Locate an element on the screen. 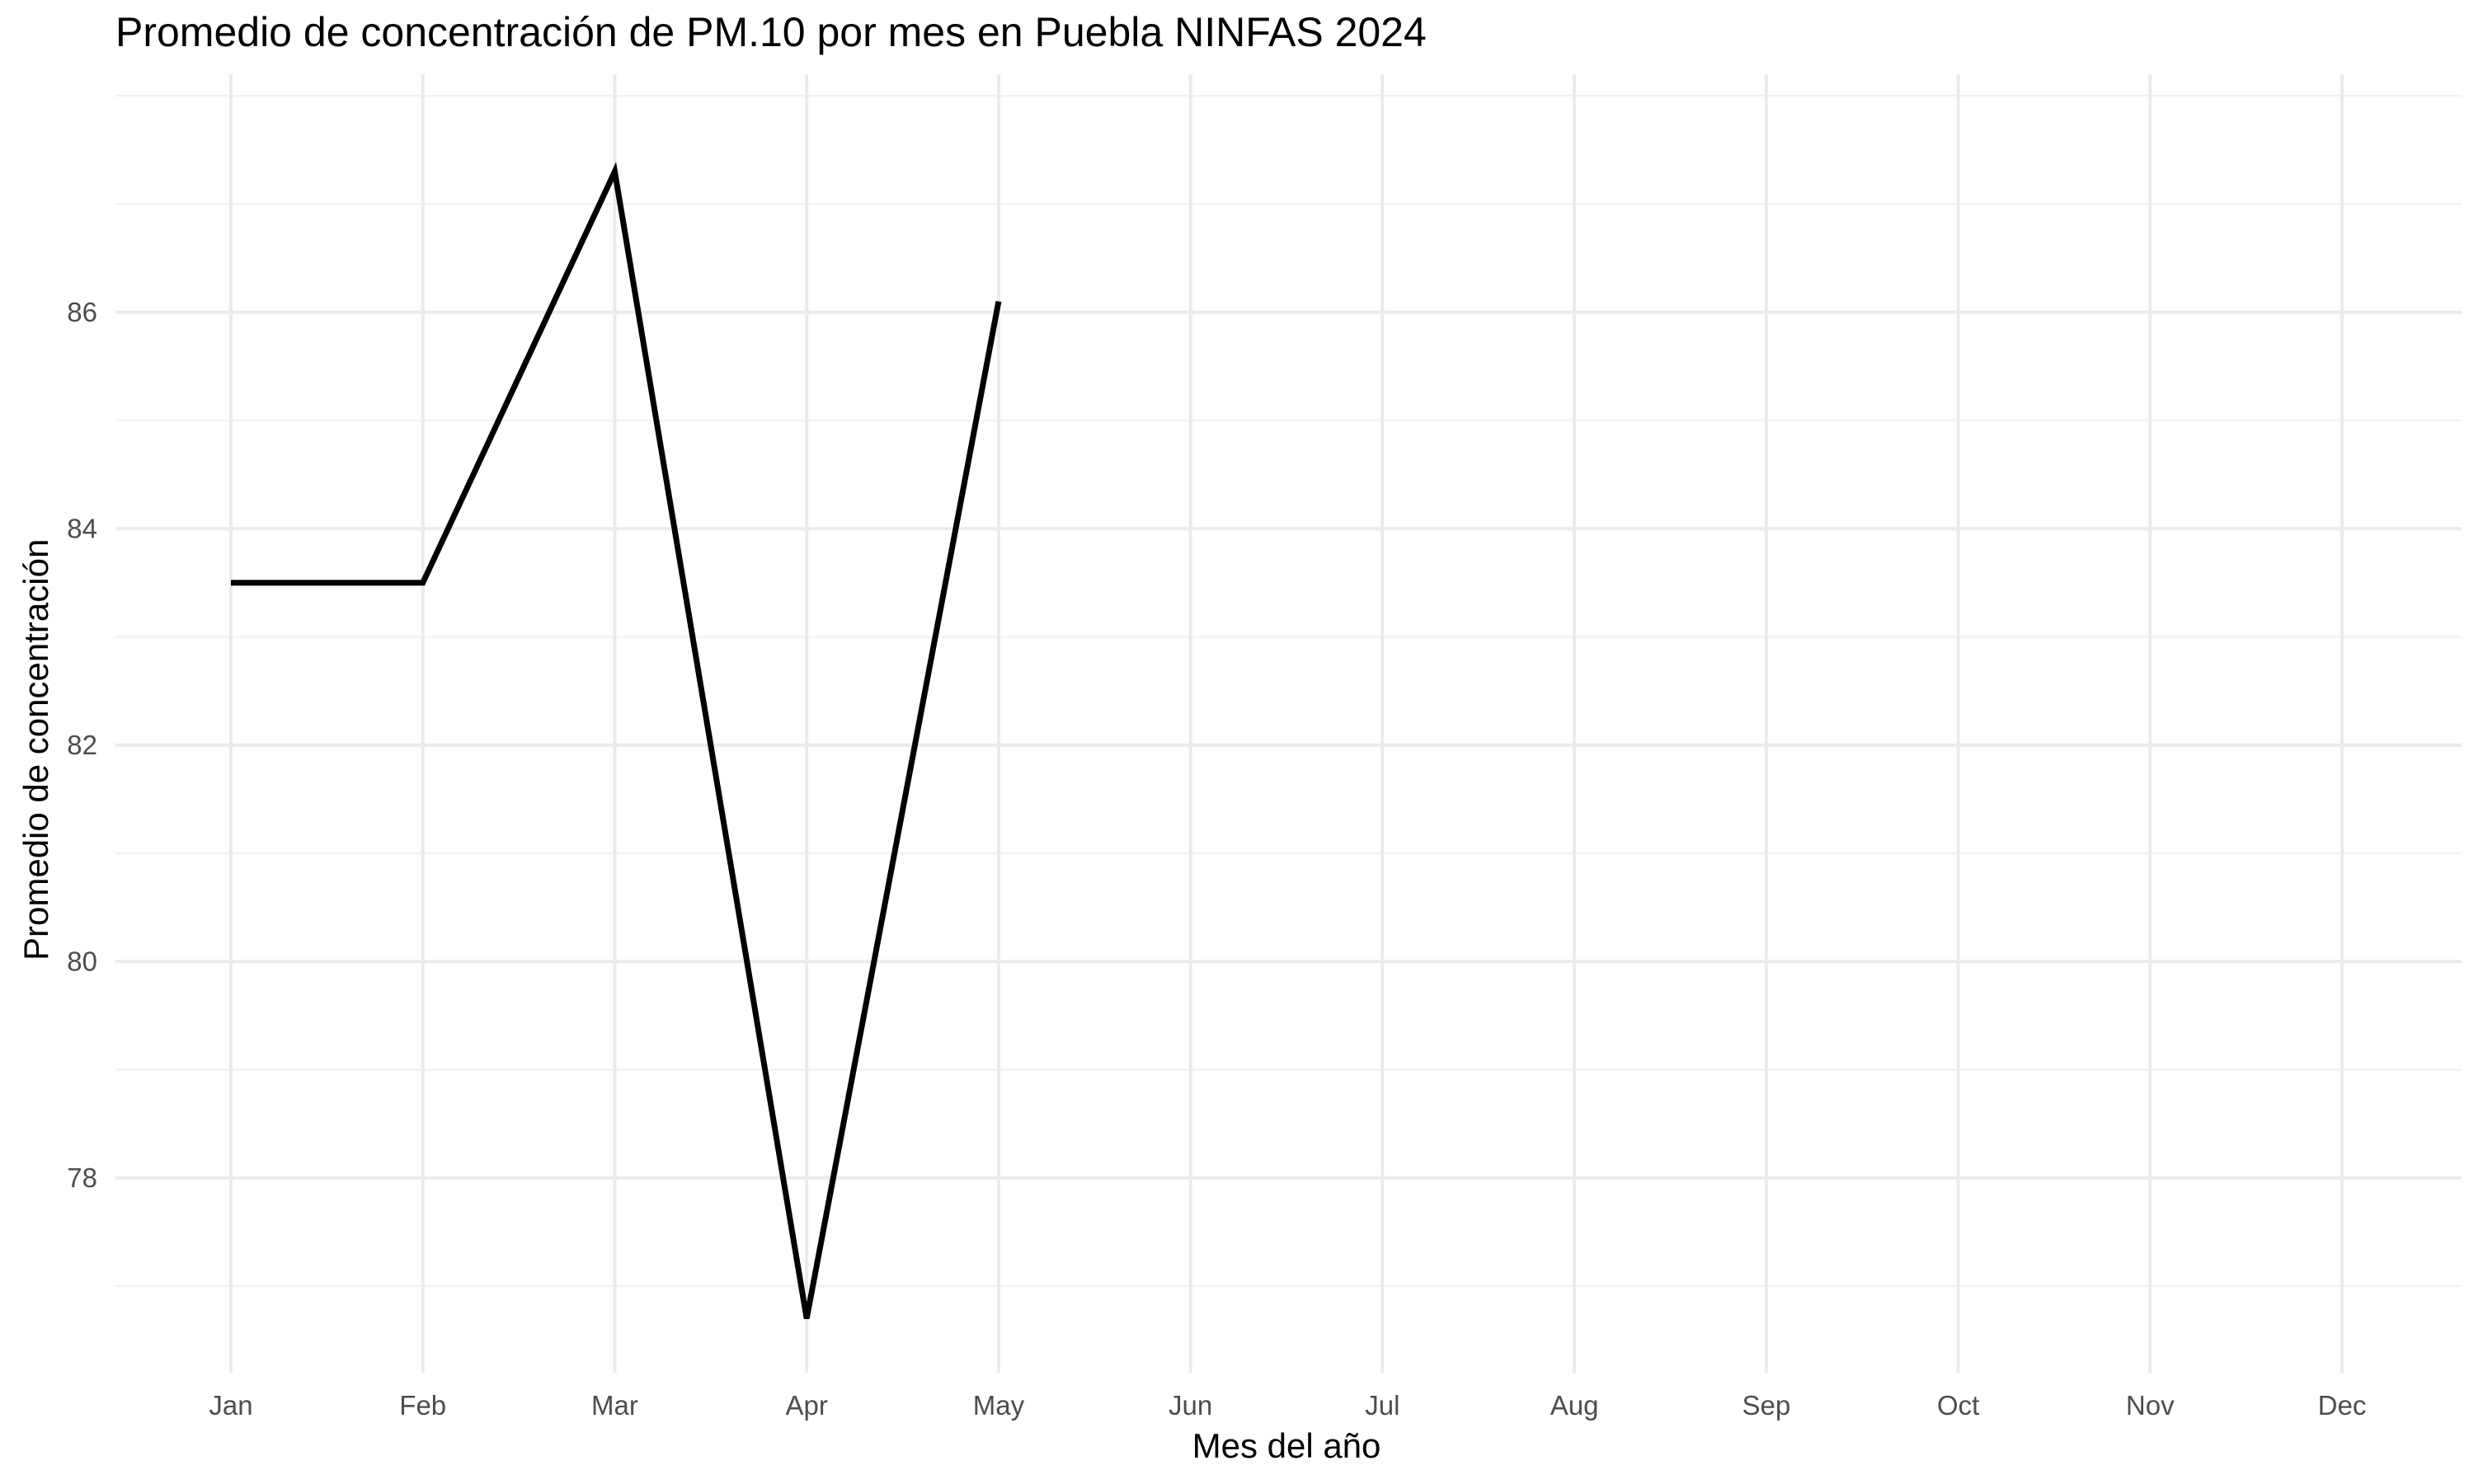 The image size is (2474, 1484). x-tick-label: Jan is located at coordinates (230, 1405).